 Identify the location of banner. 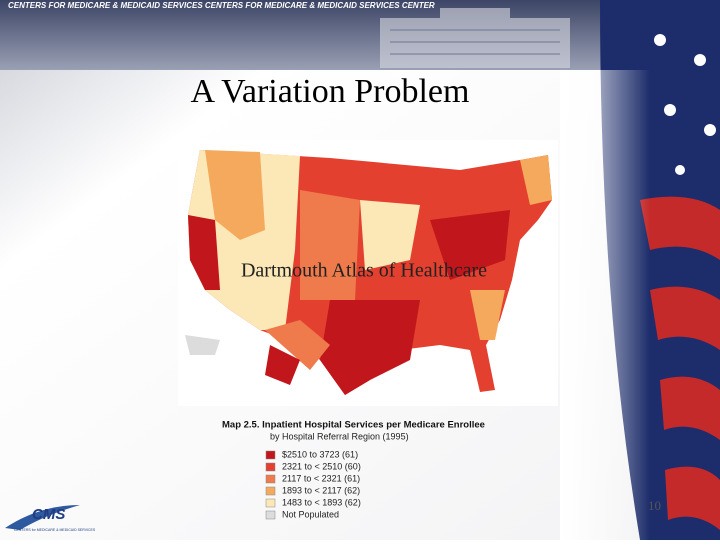
(360, 35).